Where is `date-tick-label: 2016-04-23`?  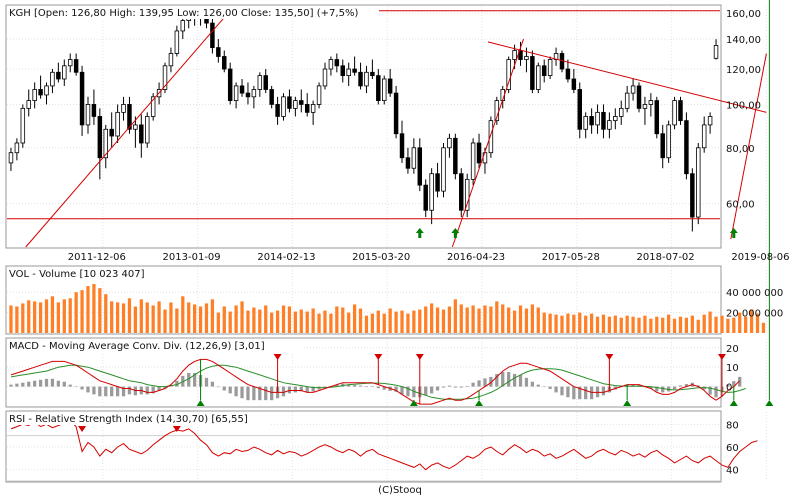 date-tick-label: 2016-04-23 is located at coordinates (476, 257).